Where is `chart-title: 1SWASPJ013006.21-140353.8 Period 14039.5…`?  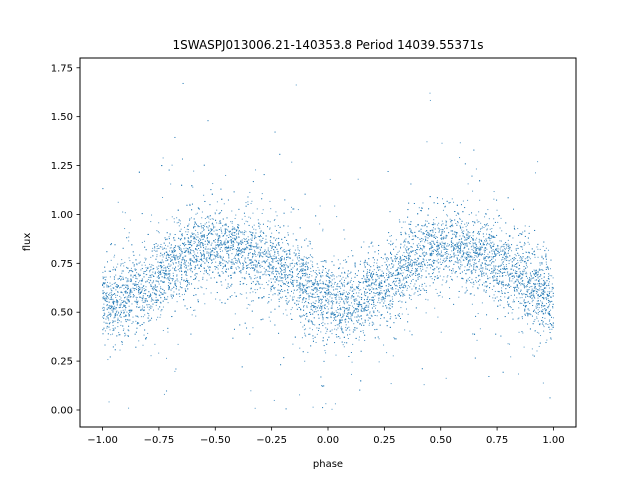
chart-title: 1SWASPJ013006.21-140353.8 Period 14039.5… is located at coordinates (327, 45).